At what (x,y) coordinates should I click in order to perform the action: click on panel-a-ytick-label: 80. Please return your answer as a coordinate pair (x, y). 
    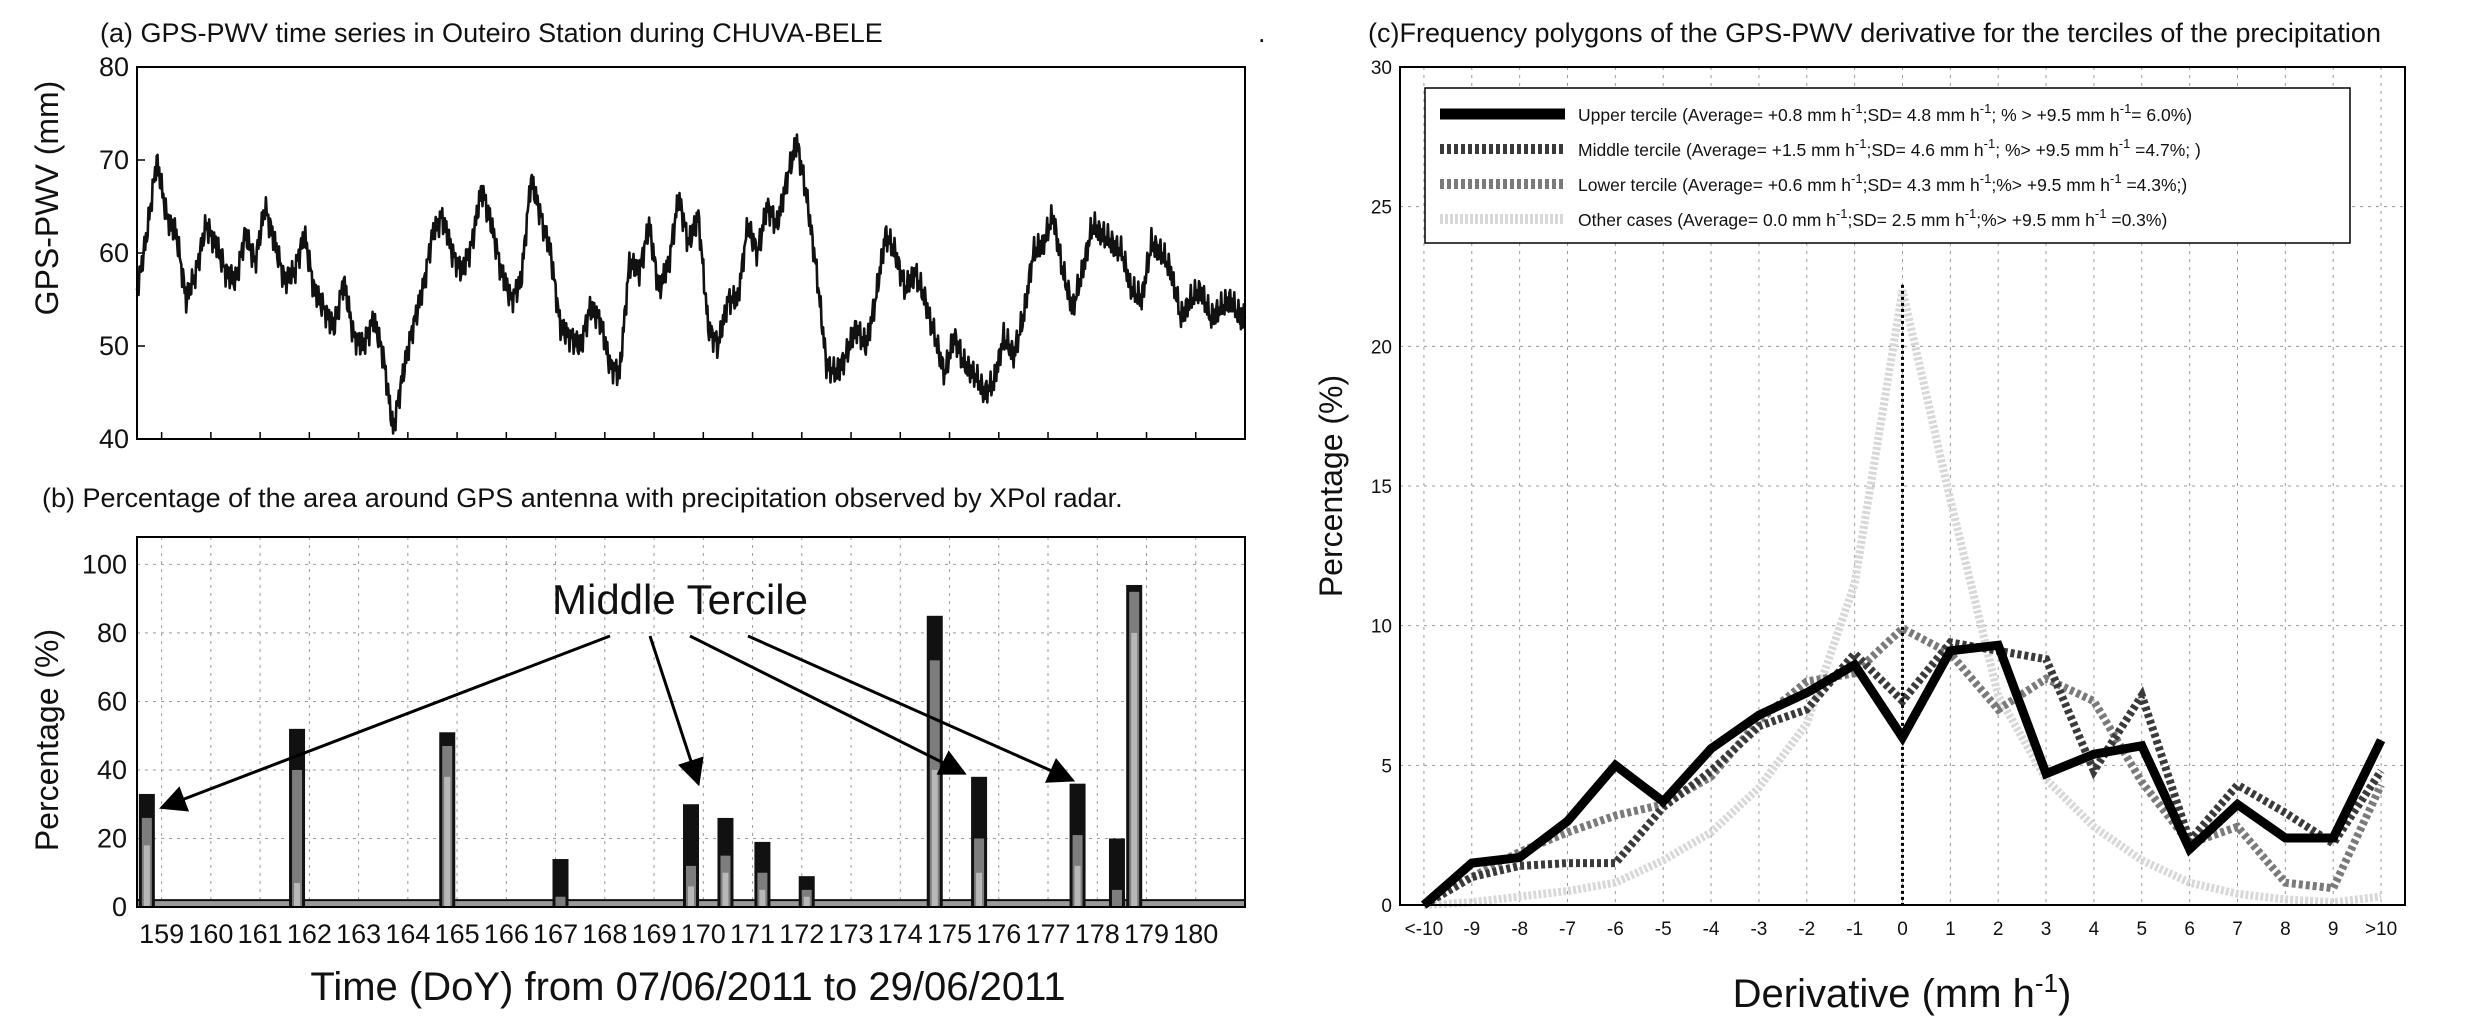
    Looking at the image, I should click on (114, 67).